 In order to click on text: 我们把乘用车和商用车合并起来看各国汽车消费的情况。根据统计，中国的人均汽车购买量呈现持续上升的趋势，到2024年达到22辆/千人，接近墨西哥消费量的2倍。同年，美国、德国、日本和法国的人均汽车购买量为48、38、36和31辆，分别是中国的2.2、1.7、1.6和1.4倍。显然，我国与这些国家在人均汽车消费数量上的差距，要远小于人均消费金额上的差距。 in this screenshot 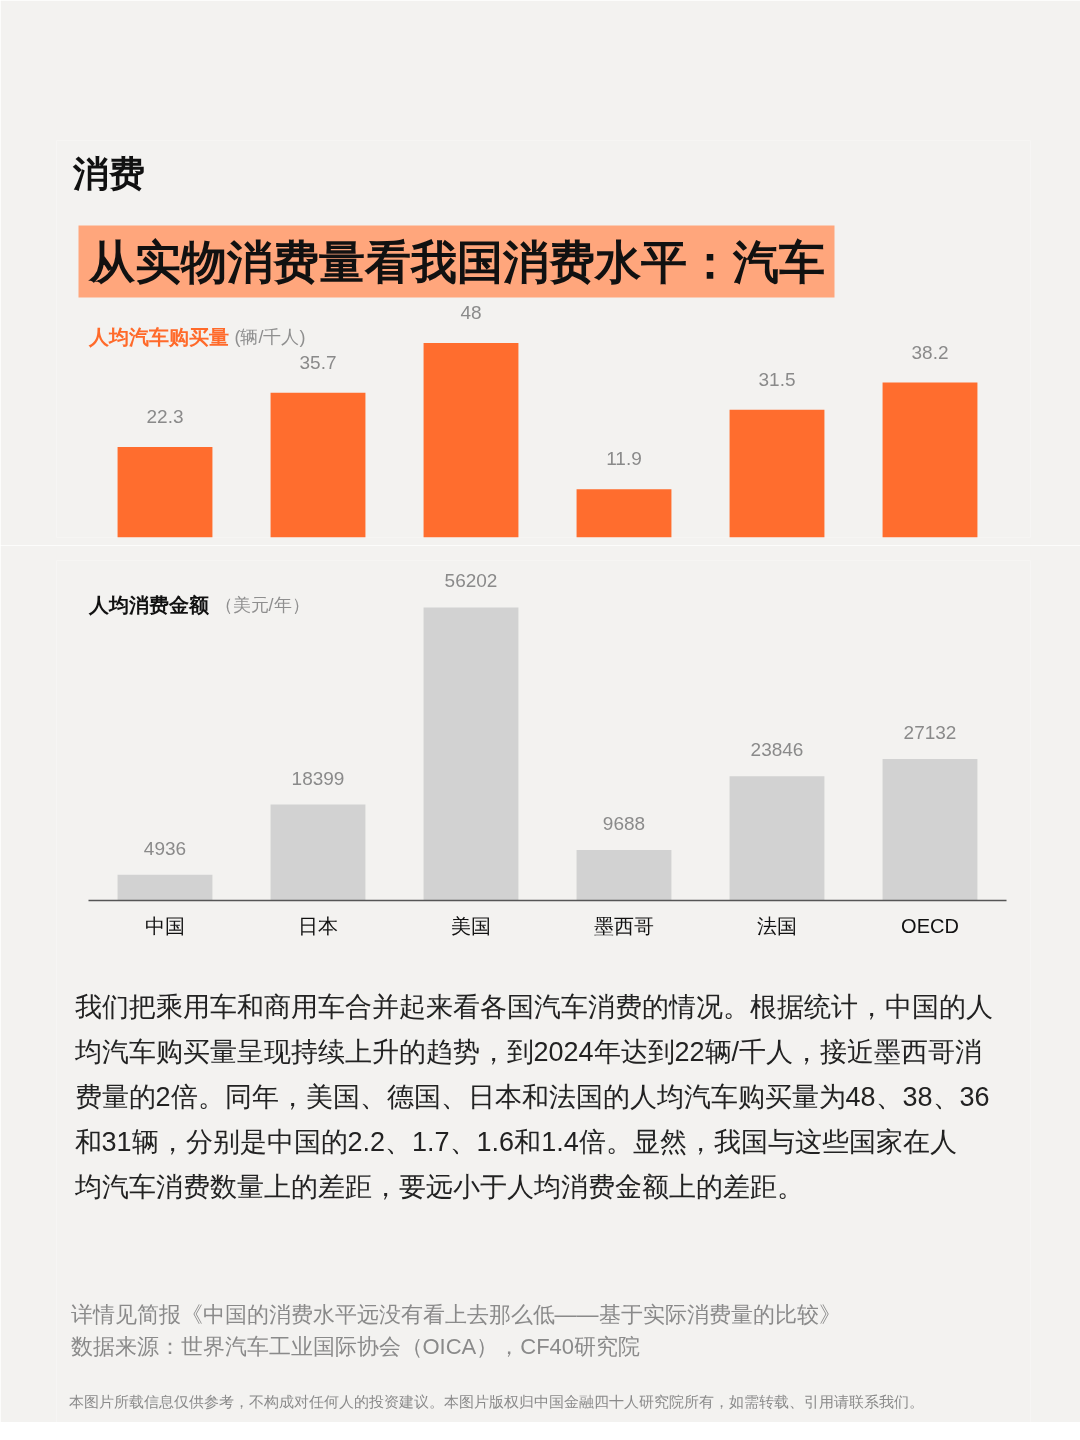, I will do `click(533, 1096)`.